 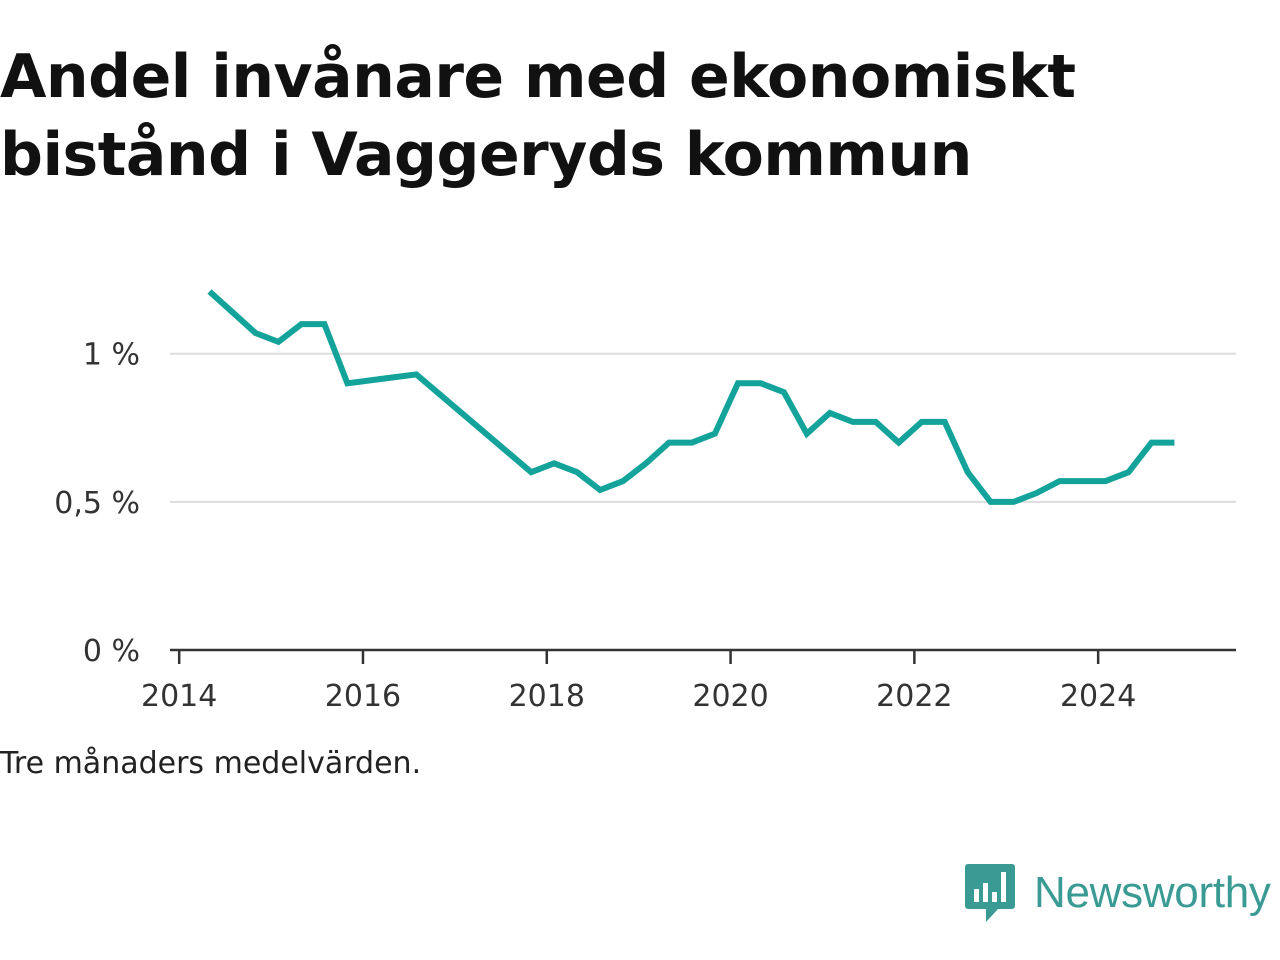 What do you see at coordinates (703, 427) in the screenshot?
I see `gridlines` at bounding box center [703, 427].